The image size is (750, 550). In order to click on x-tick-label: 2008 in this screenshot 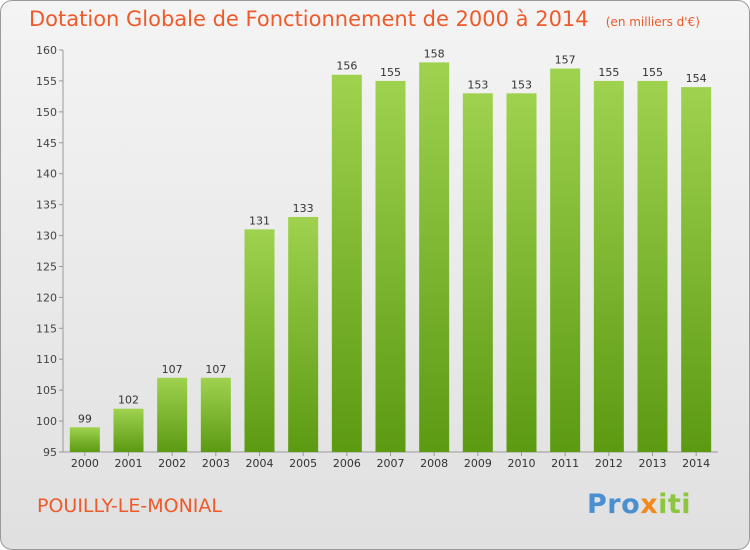, I will do `click(434, 463)`.